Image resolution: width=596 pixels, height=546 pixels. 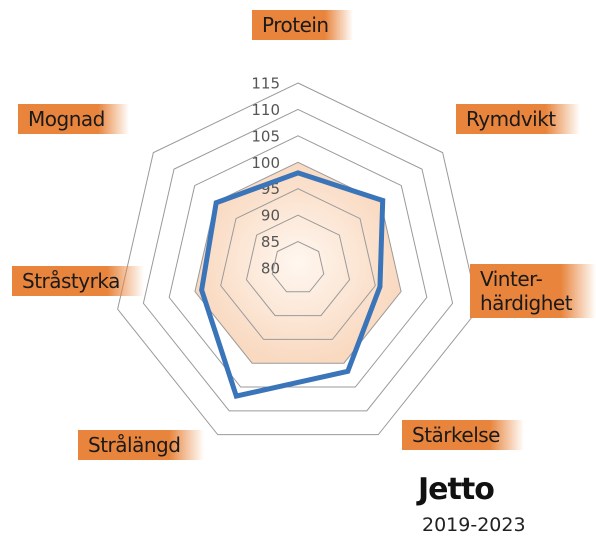 I want to click on y-tick-label: 80, so click(x=270, y=269).